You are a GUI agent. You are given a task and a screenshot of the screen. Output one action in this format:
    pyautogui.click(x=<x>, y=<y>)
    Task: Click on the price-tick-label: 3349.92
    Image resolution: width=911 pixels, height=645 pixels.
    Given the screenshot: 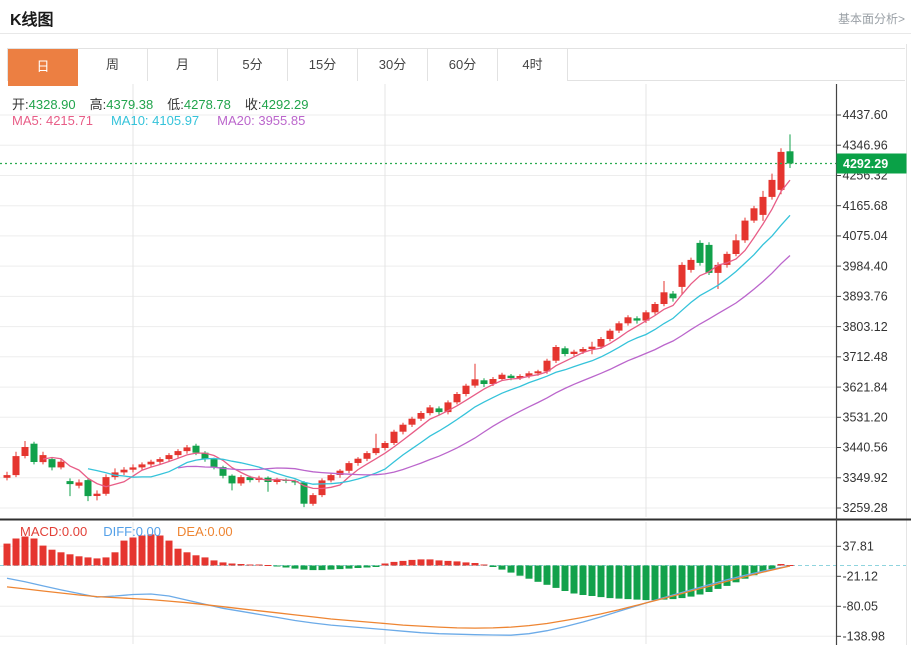 What is the action you would take?
    pyautogui.click(x=865, y=478)
    